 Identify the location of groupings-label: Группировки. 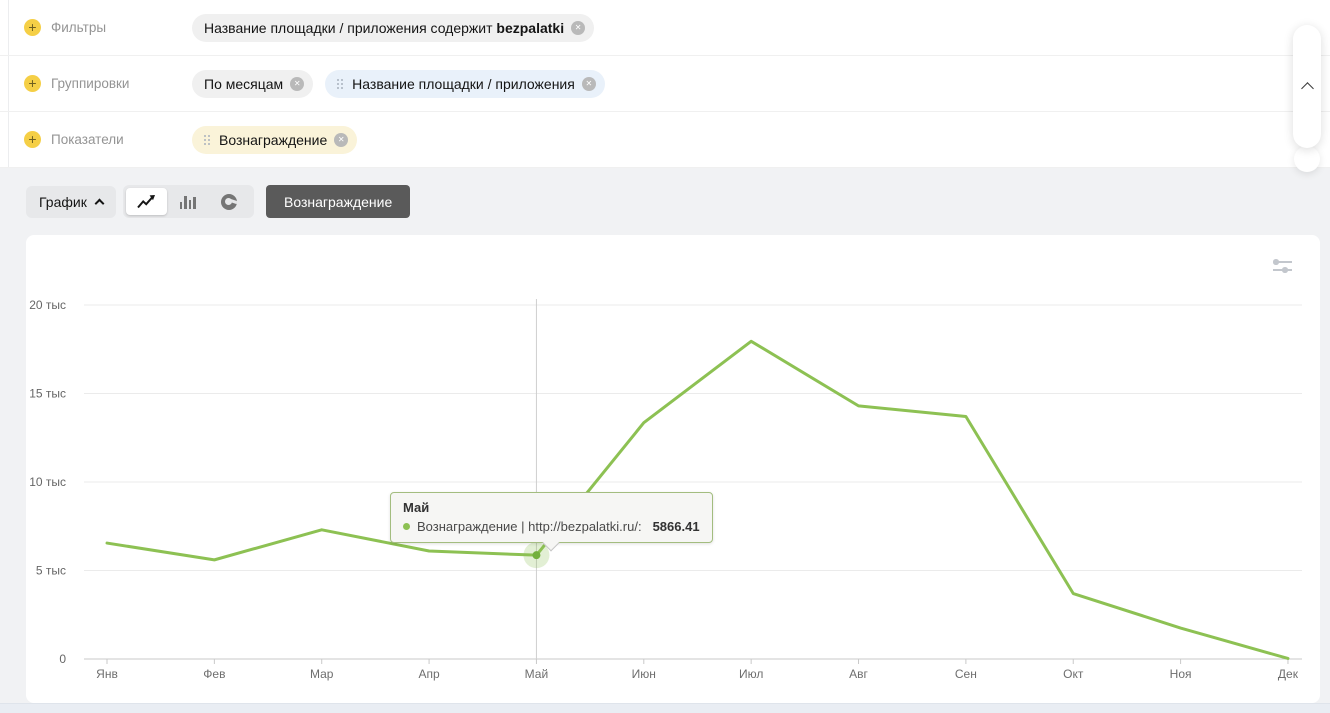
(90, 83).